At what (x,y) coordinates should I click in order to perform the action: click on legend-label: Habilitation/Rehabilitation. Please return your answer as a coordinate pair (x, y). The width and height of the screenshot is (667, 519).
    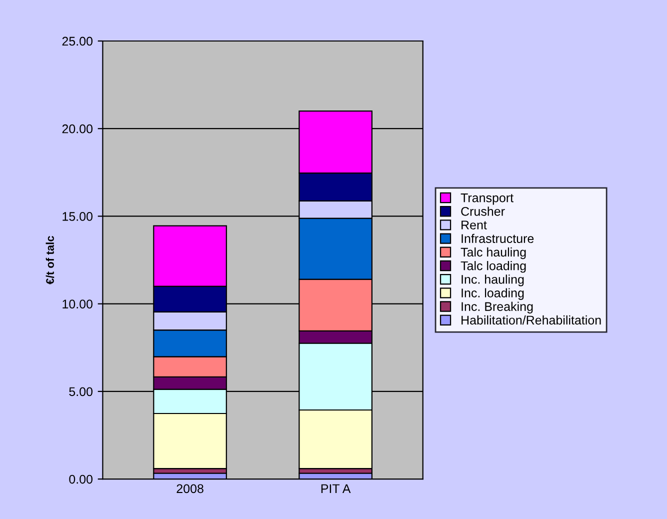
    Looking at the image, I should click on (531, 320).